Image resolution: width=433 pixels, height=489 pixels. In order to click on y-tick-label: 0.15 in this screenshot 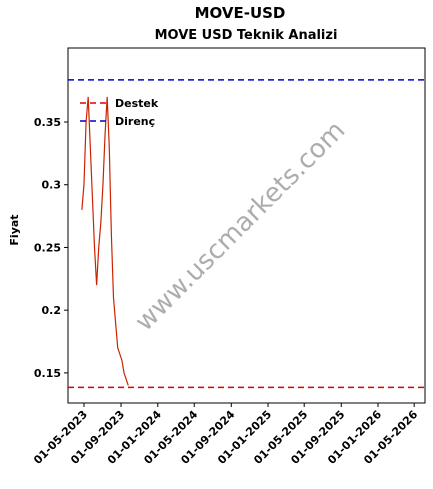, I will do `click(47, 373)`.